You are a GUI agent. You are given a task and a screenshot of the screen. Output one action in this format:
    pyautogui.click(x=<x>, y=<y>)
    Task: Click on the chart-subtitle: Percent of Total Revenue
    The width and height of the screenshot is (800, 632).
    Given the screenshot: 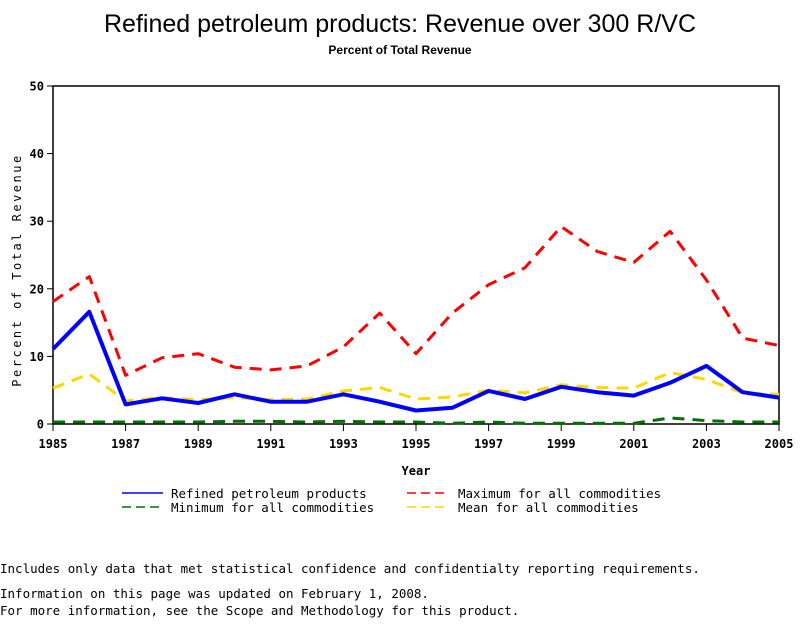 What is the action you would take?
    pyautogui.click(x=399, y=50)
    